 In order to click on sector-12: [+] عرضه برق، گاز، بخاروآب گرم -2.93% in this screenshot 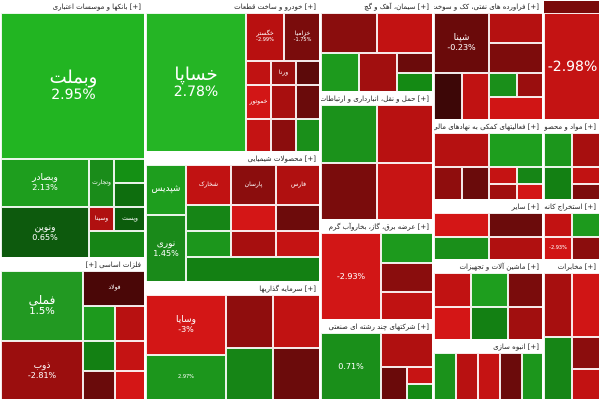, I will do `click(376, 270)`.